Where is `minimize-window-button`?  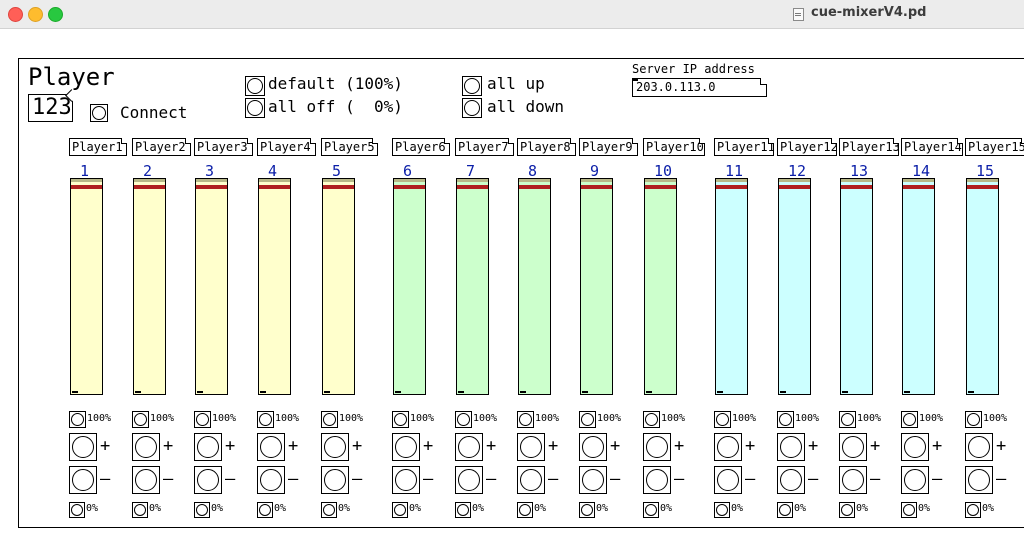
minimize-window-button is located at coordinates (35, 14).